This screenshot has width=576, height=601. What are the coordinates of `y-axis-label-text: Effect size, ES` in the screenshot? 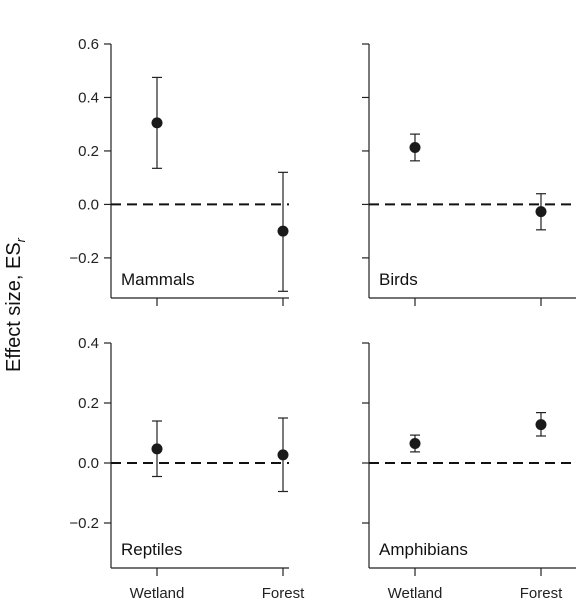 It's located at (14, 307).